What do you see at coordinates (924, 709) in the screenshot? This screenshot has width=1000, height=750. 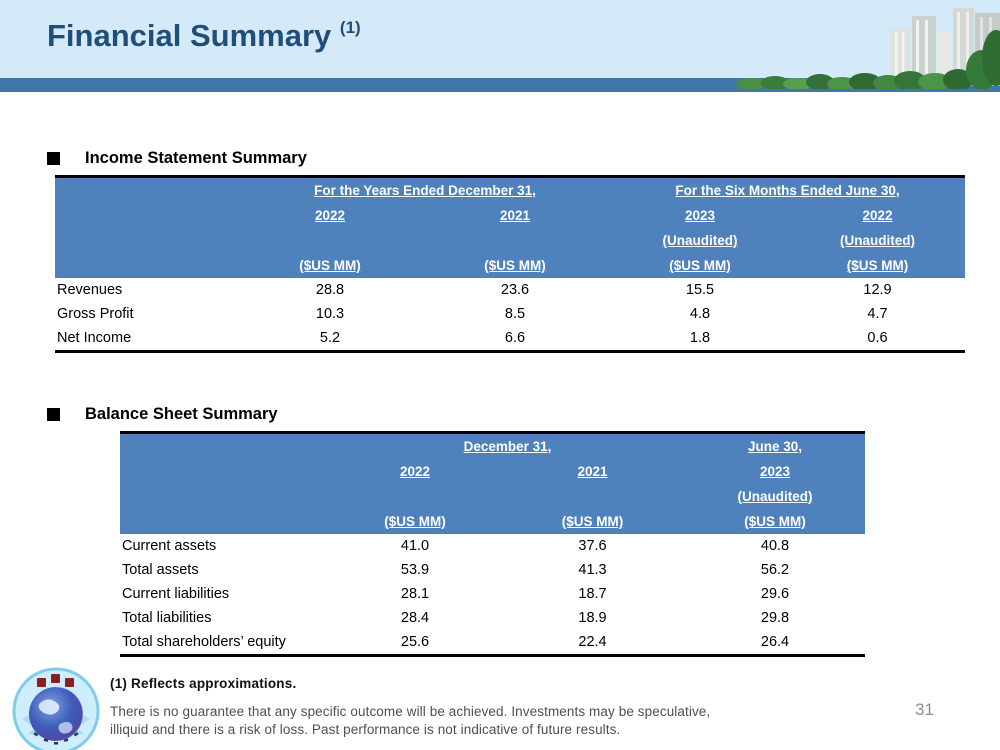 I see `page-number: 31` at bounding box center [924, 709].